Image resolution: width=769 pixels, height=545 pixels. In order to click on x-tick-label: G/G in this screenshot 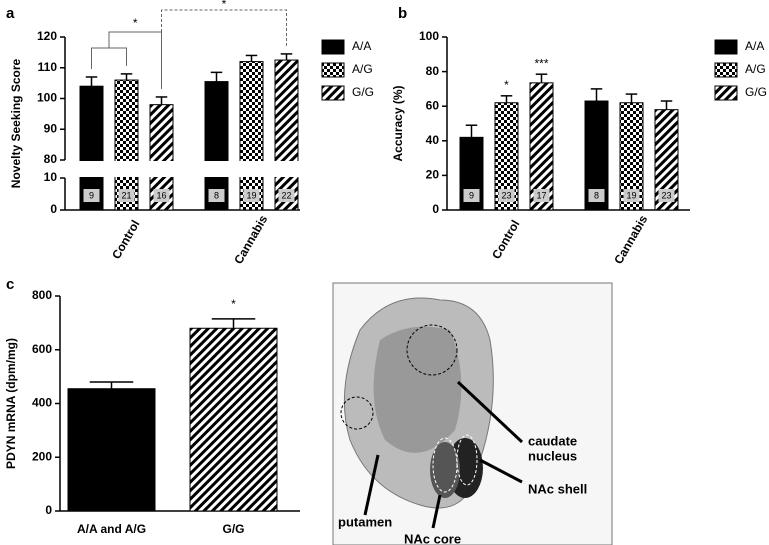, I will do `click(233, 529)`.